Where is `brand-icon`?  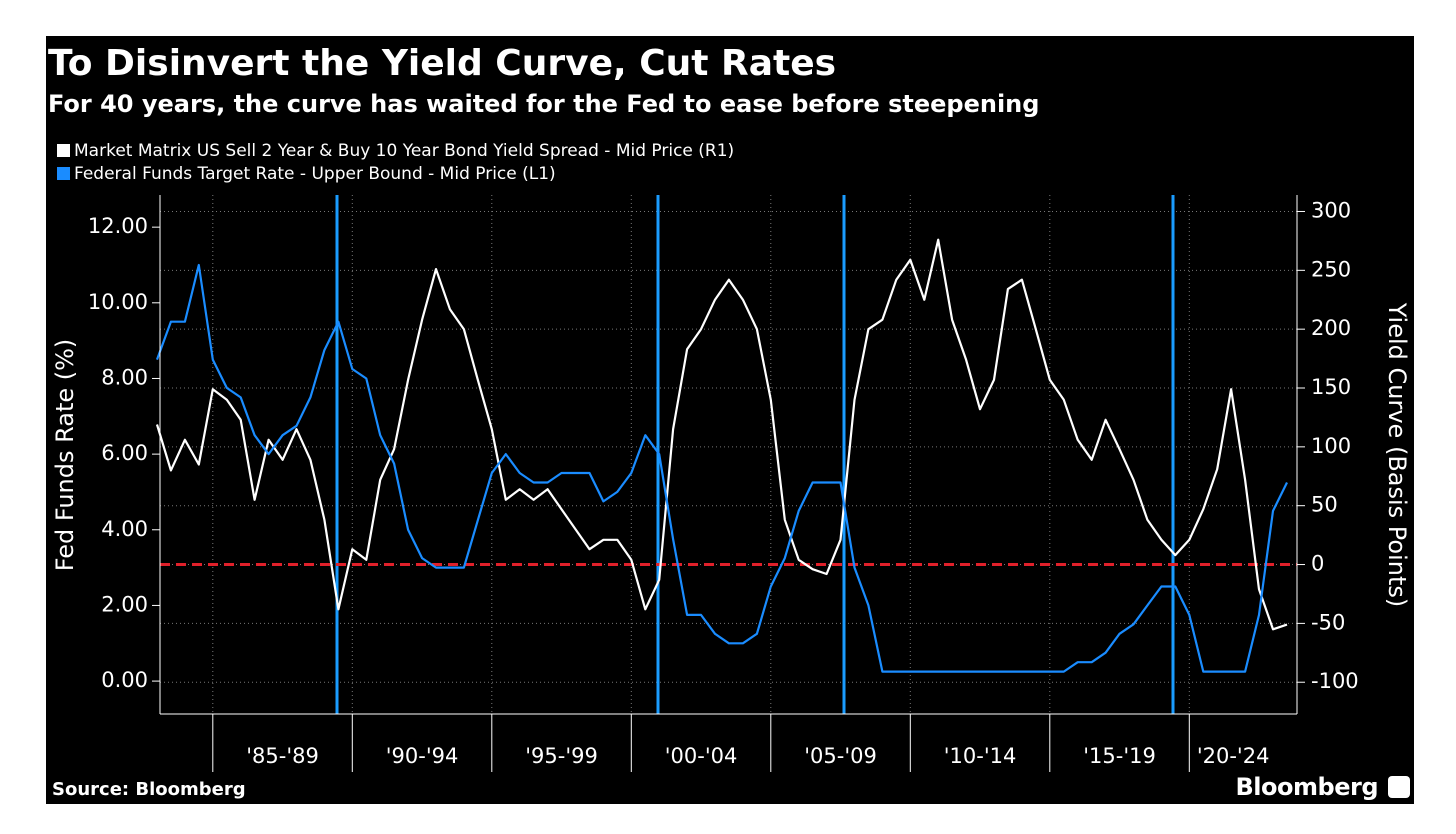
brand-icon is located at coordinates (1399, 787).